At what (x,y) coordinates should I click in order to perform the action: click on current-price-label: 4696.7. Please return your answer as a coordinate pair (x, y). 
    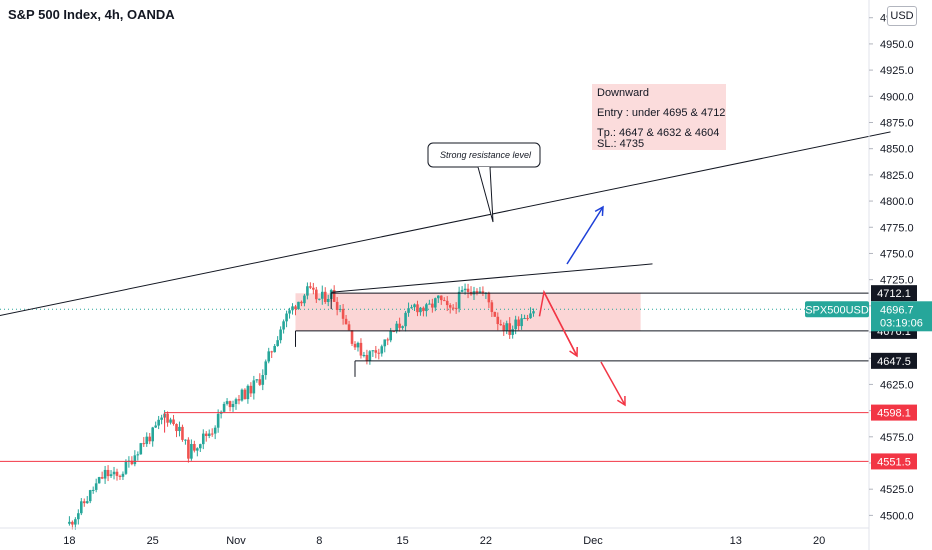
    Looking at the image, I should click on (897, 310).